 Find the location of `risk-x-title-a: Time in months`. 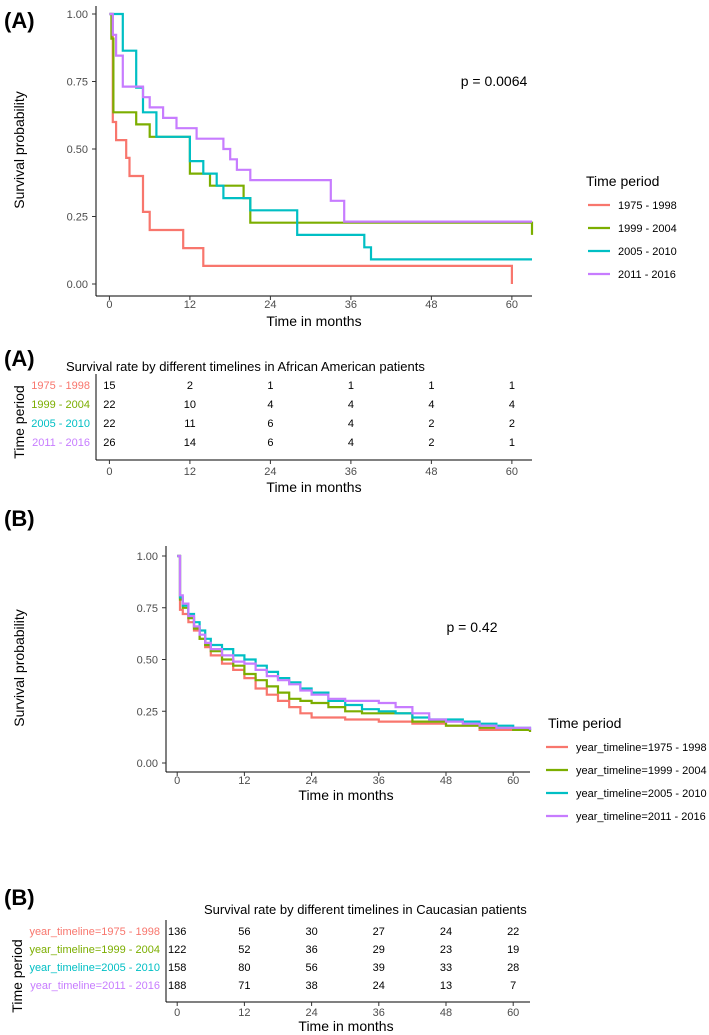

risk-x-title-a: Time in months is located at coordinates (313, 487).